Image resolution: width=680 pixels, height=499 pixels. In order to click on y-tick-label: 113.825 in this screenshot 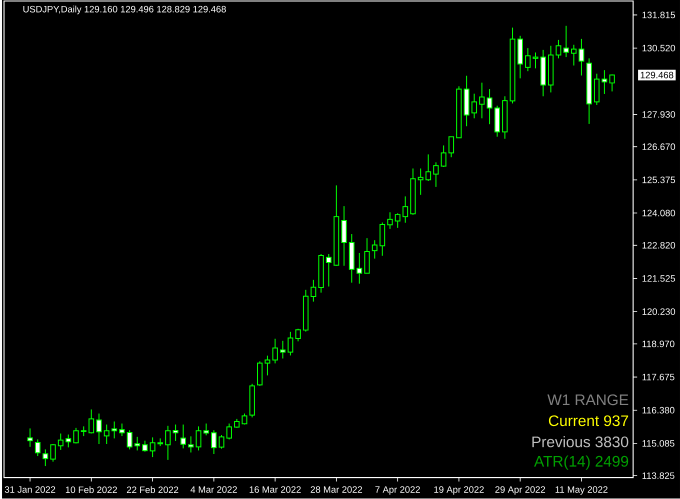, I will do `click(658, 475)`.